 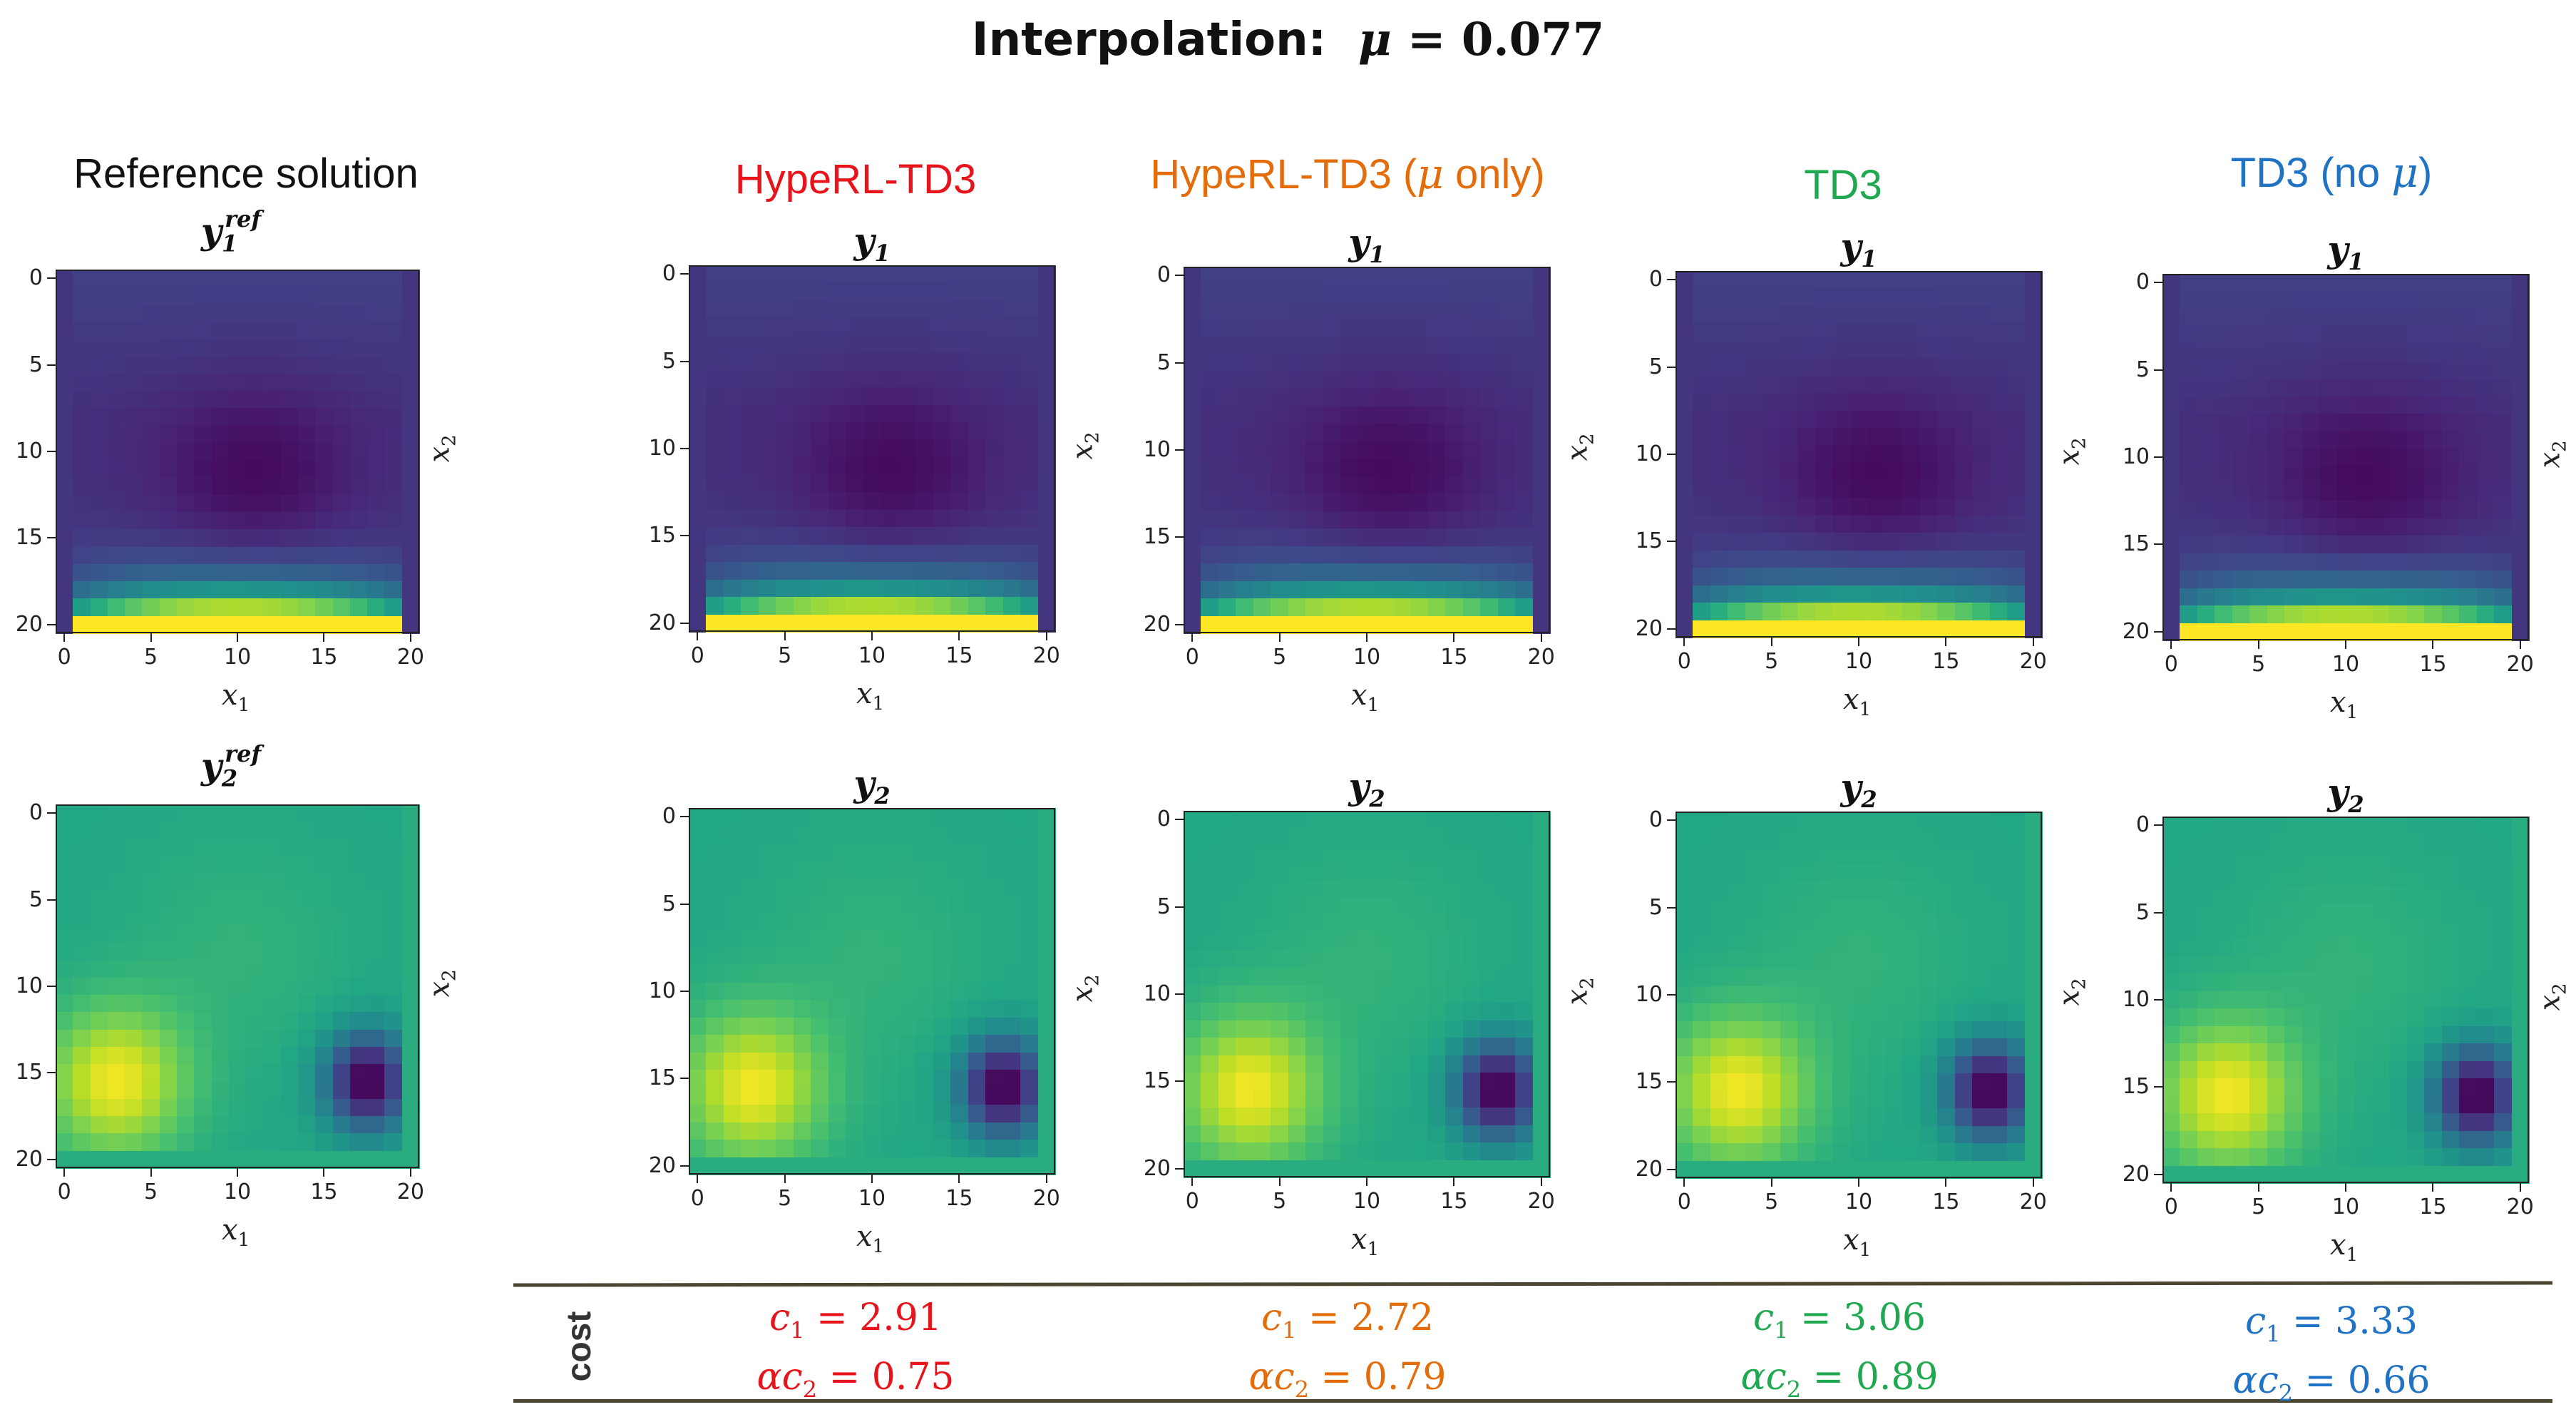 What do you see at coordinates (581, 1346) in the screenshot?
I see `cost-label: cost` at bounding box center [581, 1346].